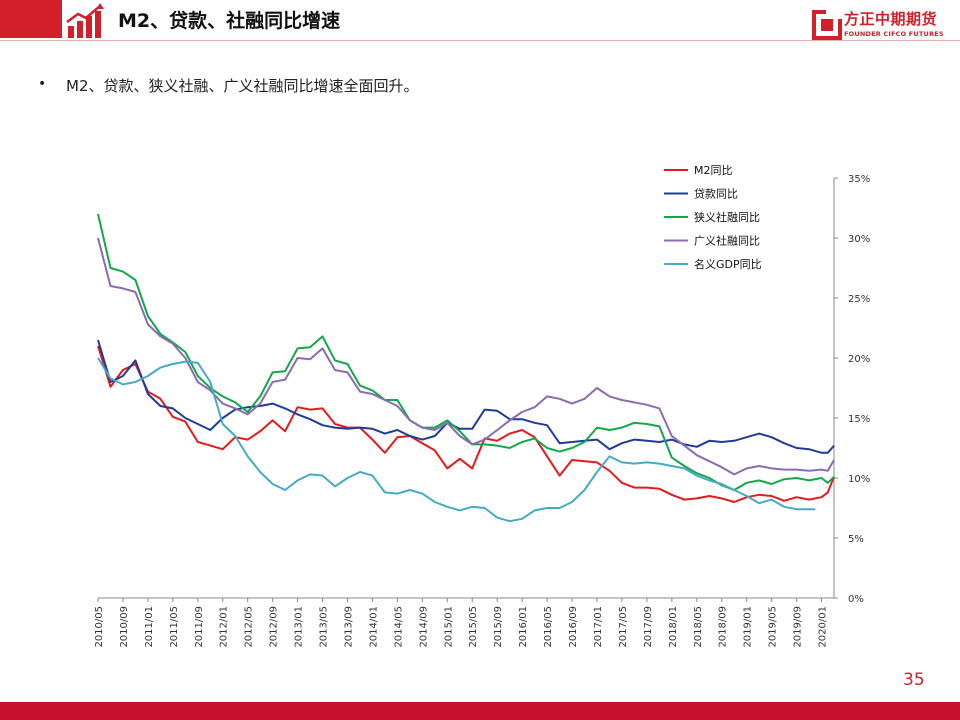 This screenshot has width=960, height=720. I want to click on x-tick-label: 2016/09, so click(573, 627).